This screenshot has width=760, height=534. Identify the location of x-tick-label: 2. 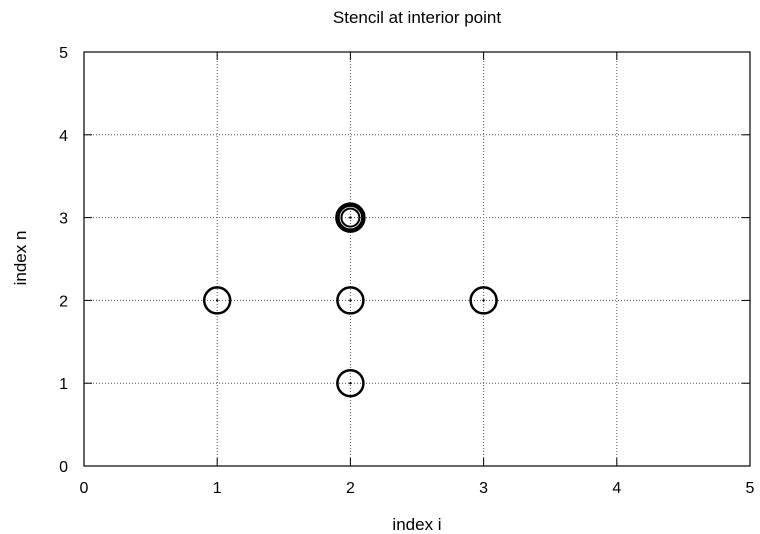
(350, 488).